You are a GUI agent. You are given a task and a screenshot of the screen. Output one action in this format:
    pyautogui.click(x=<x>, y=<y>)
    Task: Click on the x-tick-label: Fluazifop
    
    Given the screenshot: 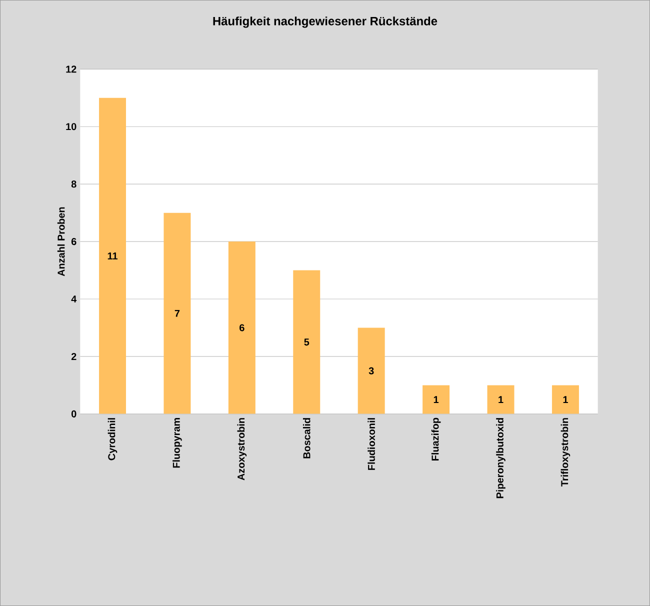 What is the action you would take?
    pyautogui.click(x=436, y=439)
    